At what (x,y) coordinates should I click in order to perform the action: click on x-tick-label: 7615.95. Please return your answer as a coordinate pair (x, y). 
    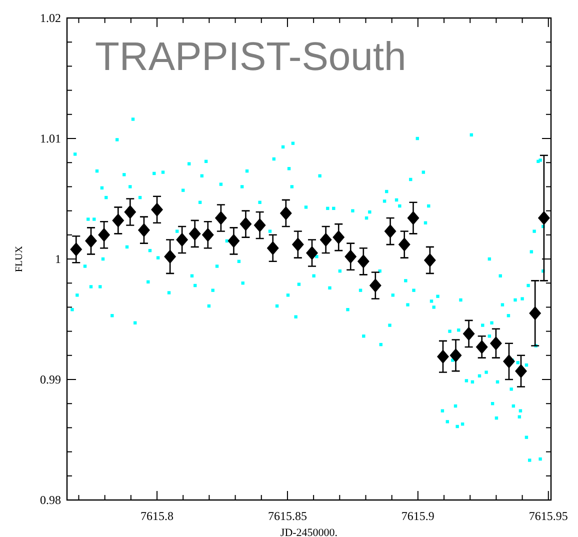
    Looking at the image, I should click on (548, 516).